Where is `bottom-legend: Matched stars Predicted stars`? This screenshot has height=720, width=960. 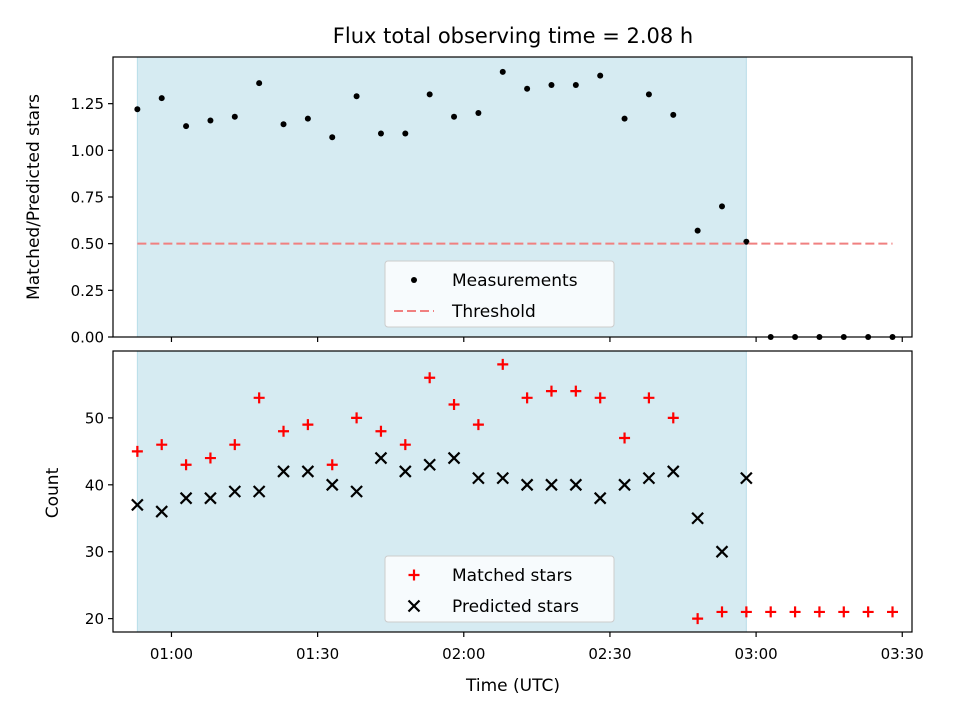 bottom-legend: Matched stars Predicted stars is located at coordinates (499, 589).